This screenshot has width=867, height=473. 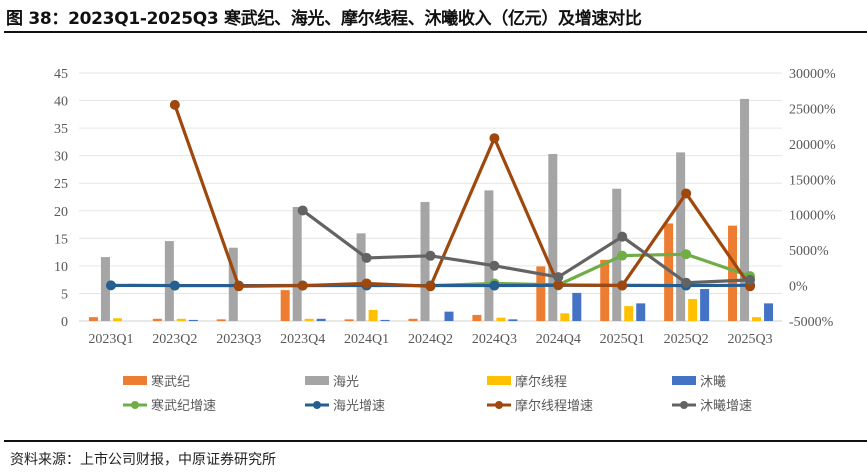 I want to click on legend-item: 海光增速, so click(x=345, y=406).